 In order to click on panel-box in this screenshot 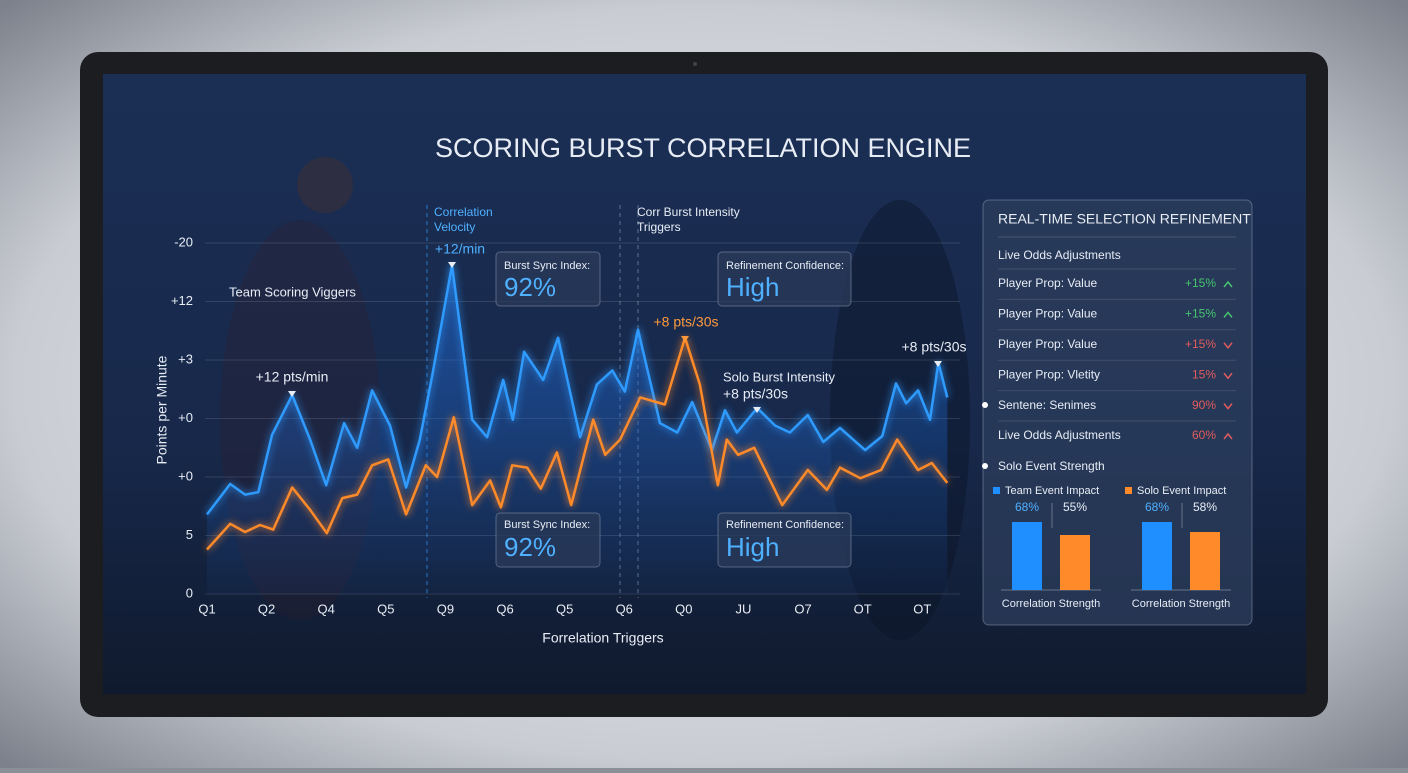, I will do `click(1117, 412)`.